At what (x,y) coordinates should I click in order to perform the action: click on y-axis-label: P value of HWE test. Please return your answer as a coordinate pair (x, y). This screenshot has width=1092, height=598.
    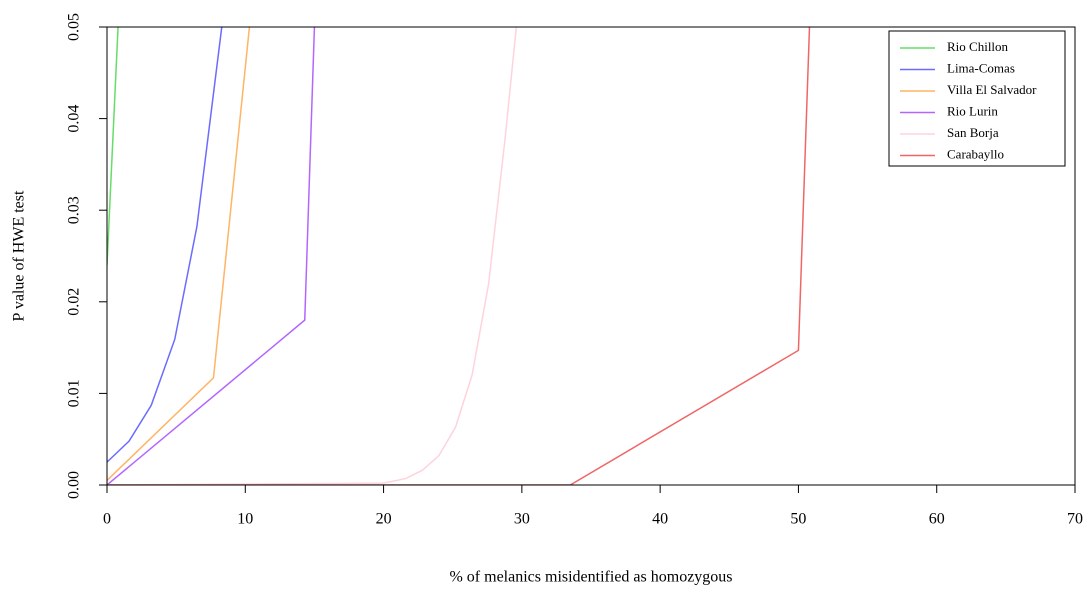
    Looking at the image, I should click on (19, 255).